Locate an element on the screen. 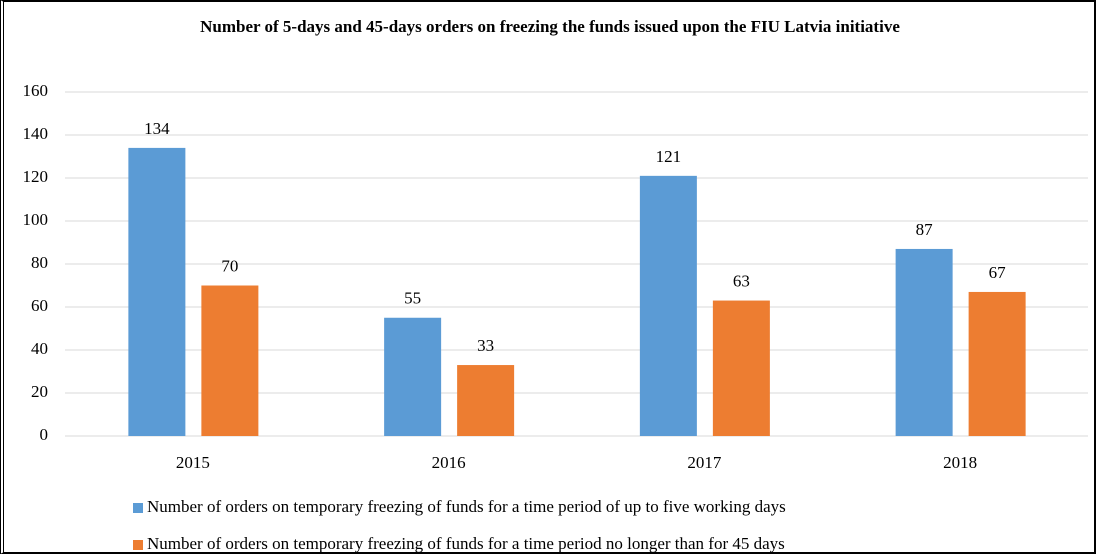  x-tick-label: 2016 is located at coordinates (449, 462).